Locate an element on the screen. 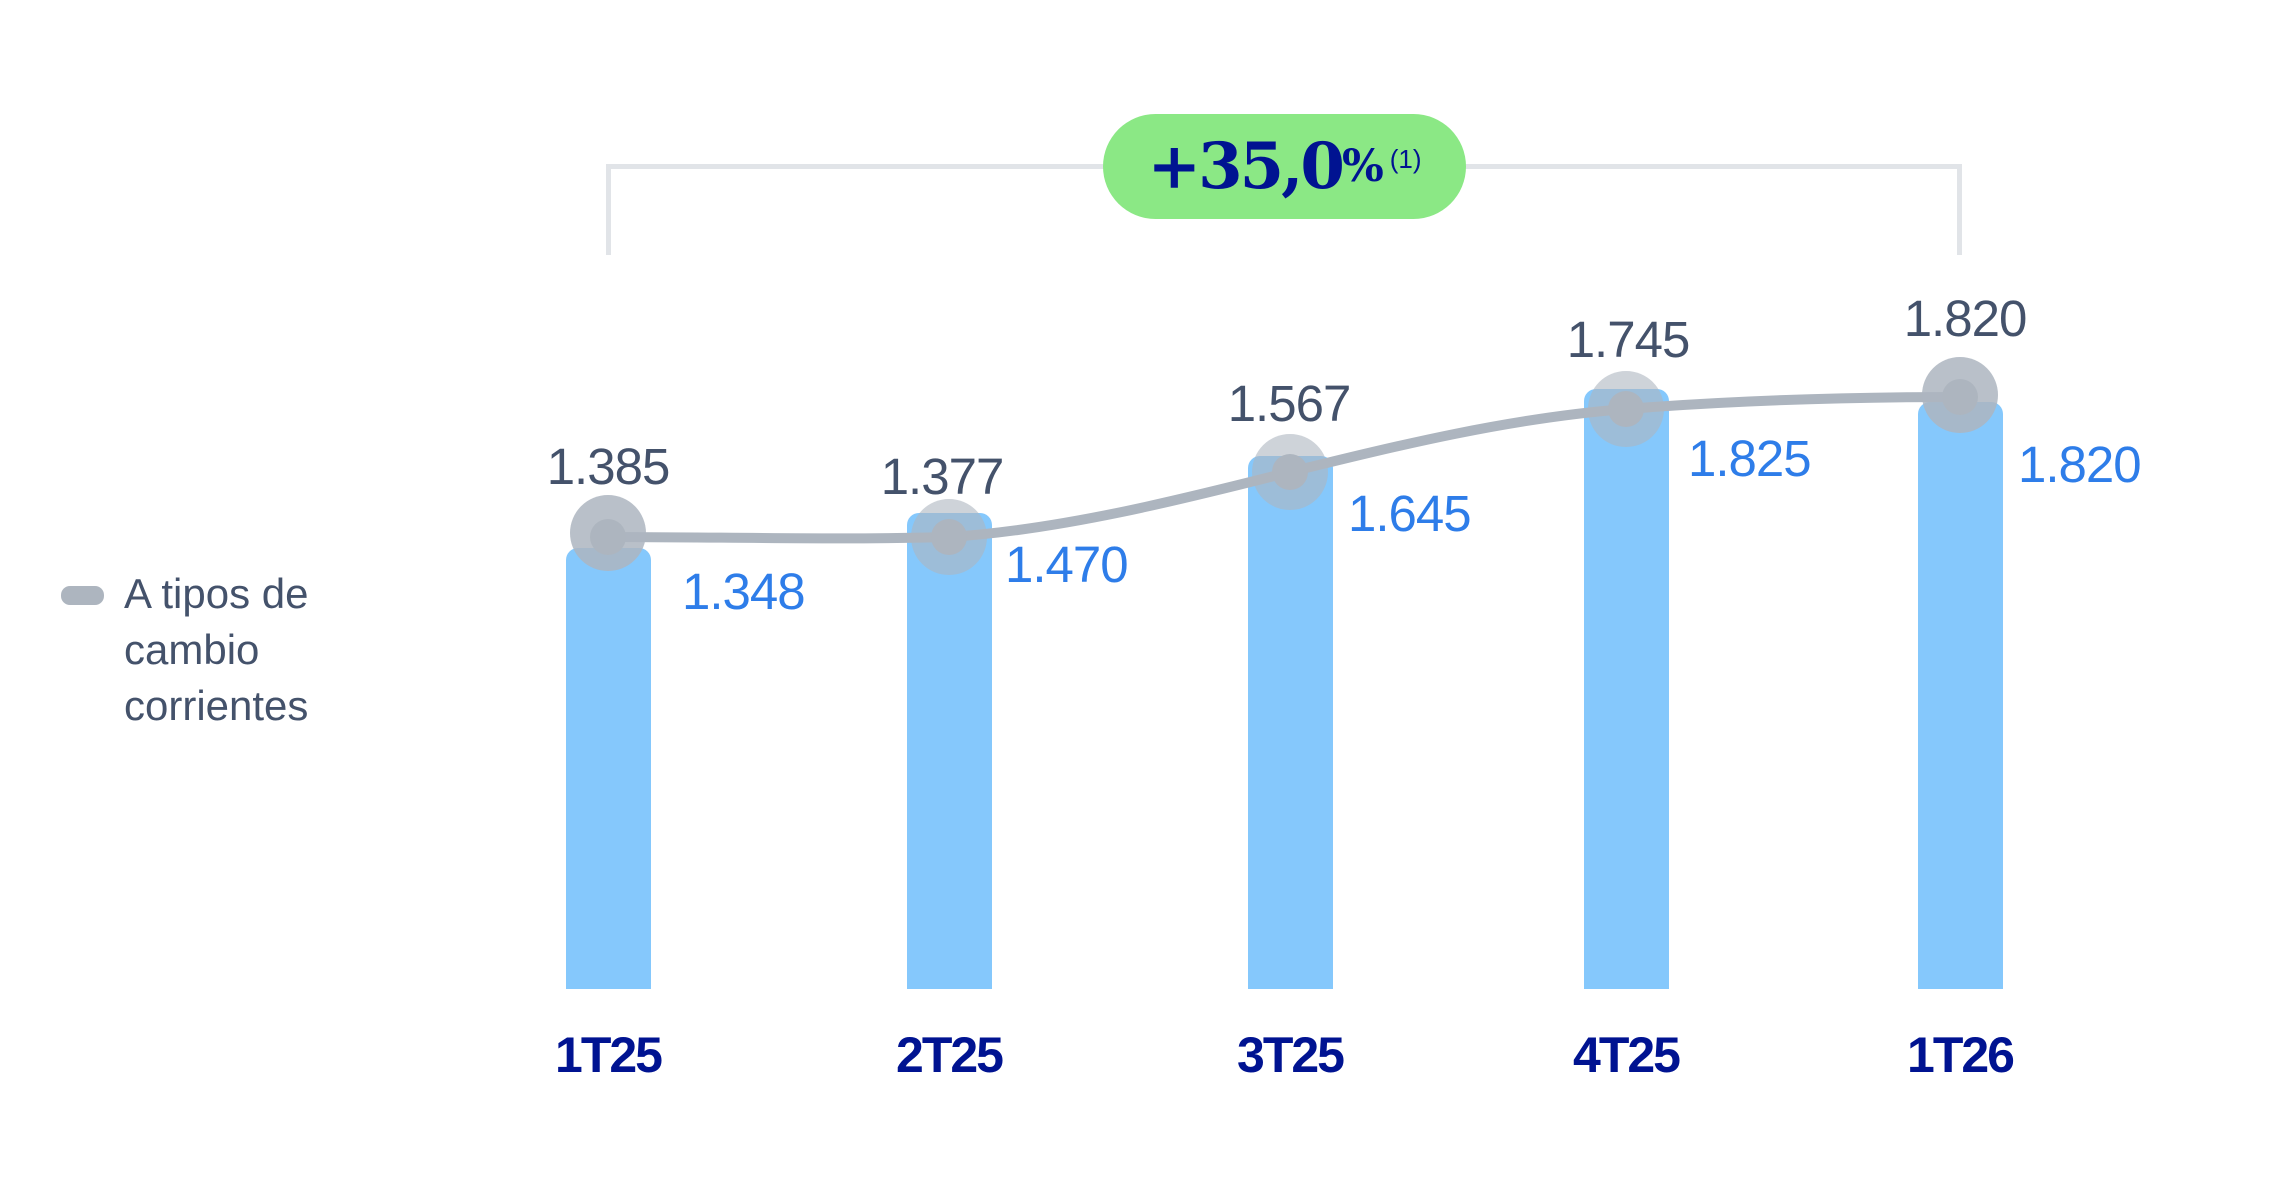 This screenshot has width=2292, height=1188. line-markers is located at coordinates (1284, 466).